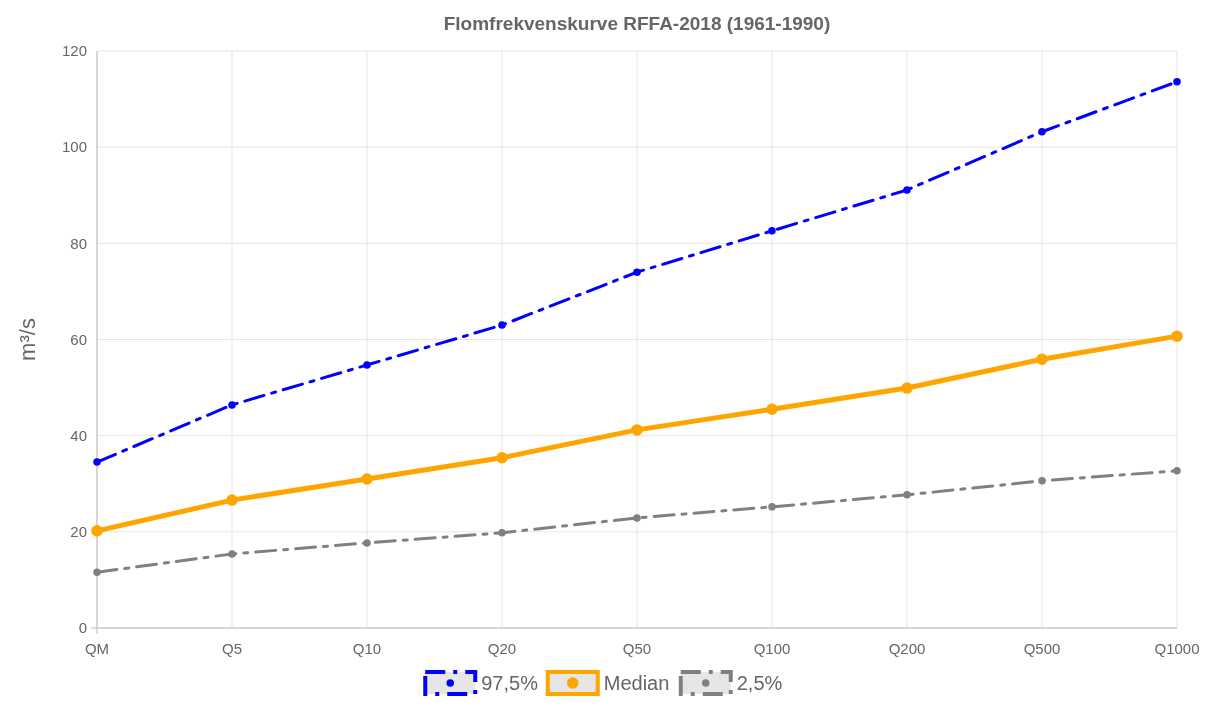  Describe the element at coordinates (78, 435) in the screenshot. I see `y-tick-label: 40` at that location.